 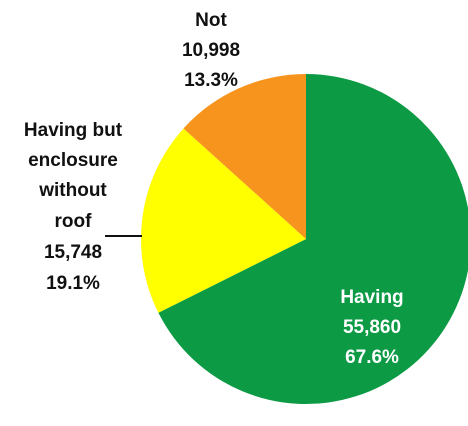 I want to click on label-having: Having 55,860 67.6%, so click(x=371, y=327).